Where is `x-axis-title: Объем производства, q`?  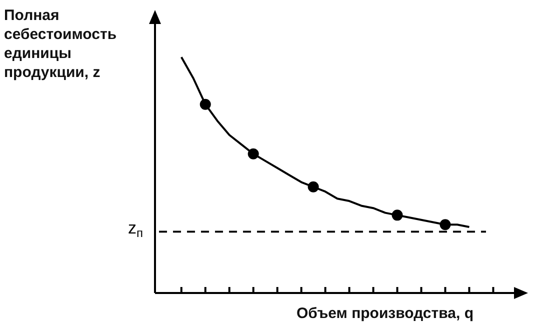
x-axis-title: Объем производства, q is located at coordinates (384, 313).